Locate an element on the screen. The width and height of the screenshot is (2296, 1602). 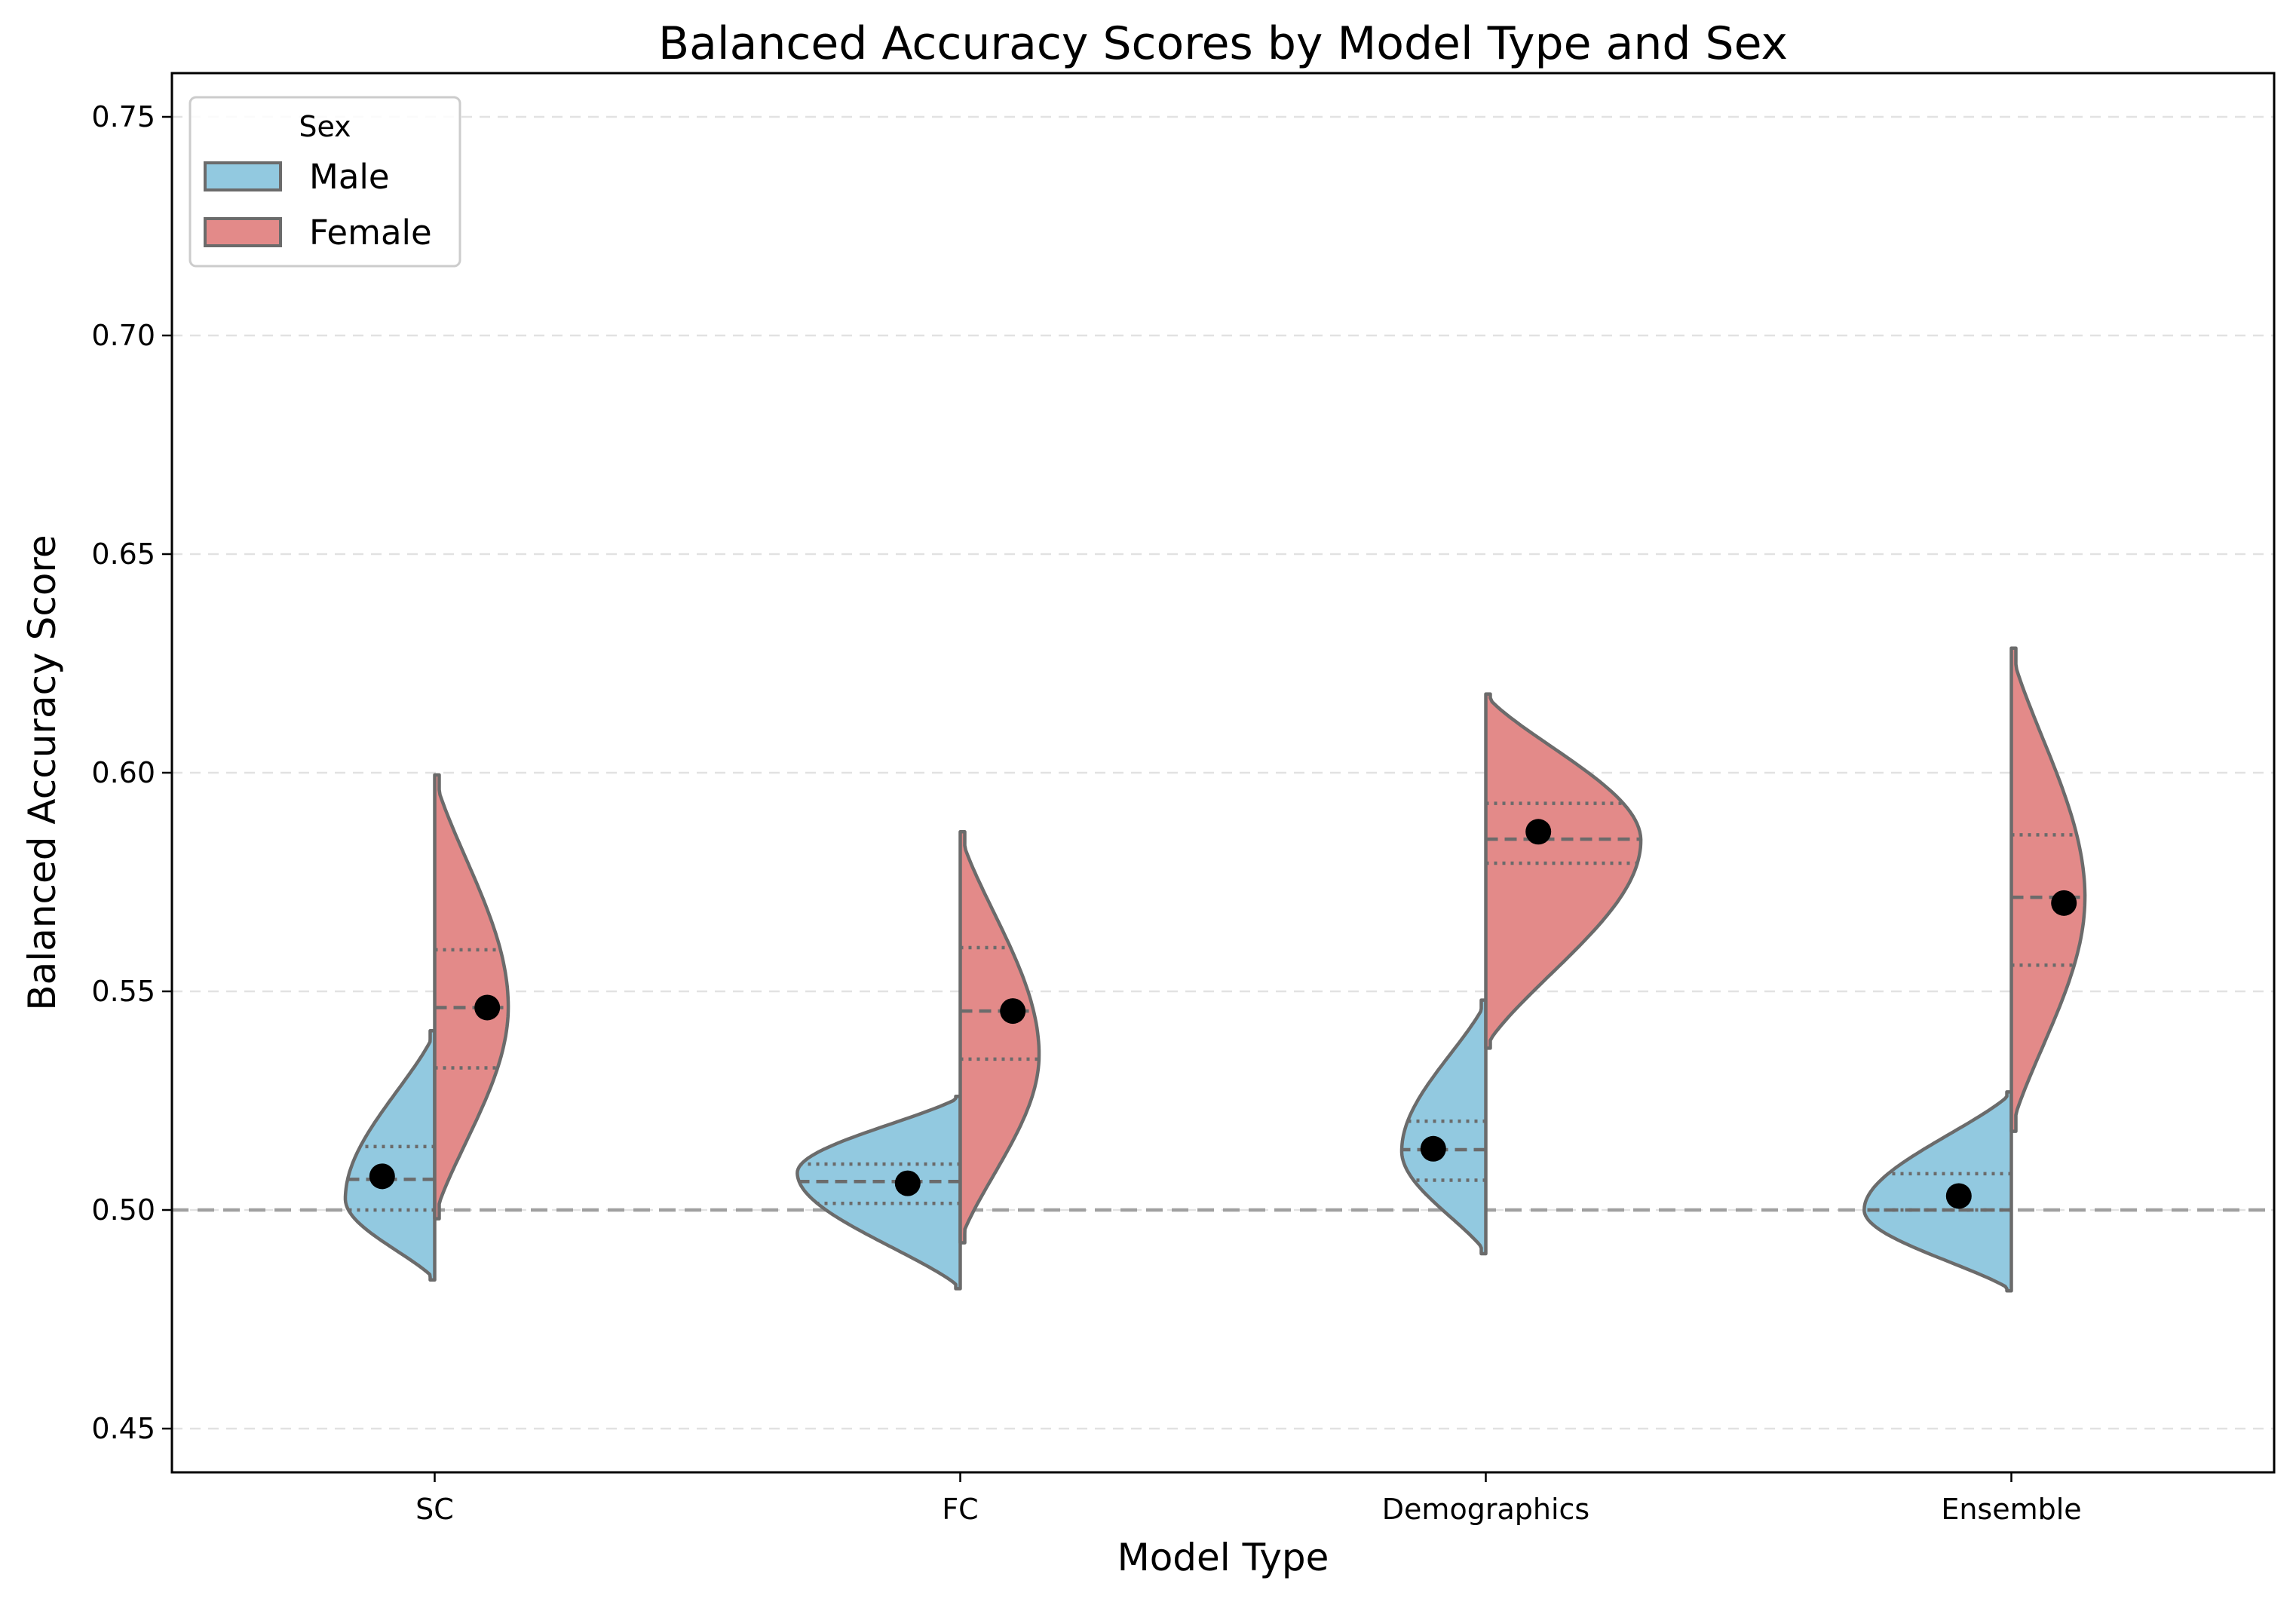
x-tick-label: SC is located at coordinates (434, 1509).